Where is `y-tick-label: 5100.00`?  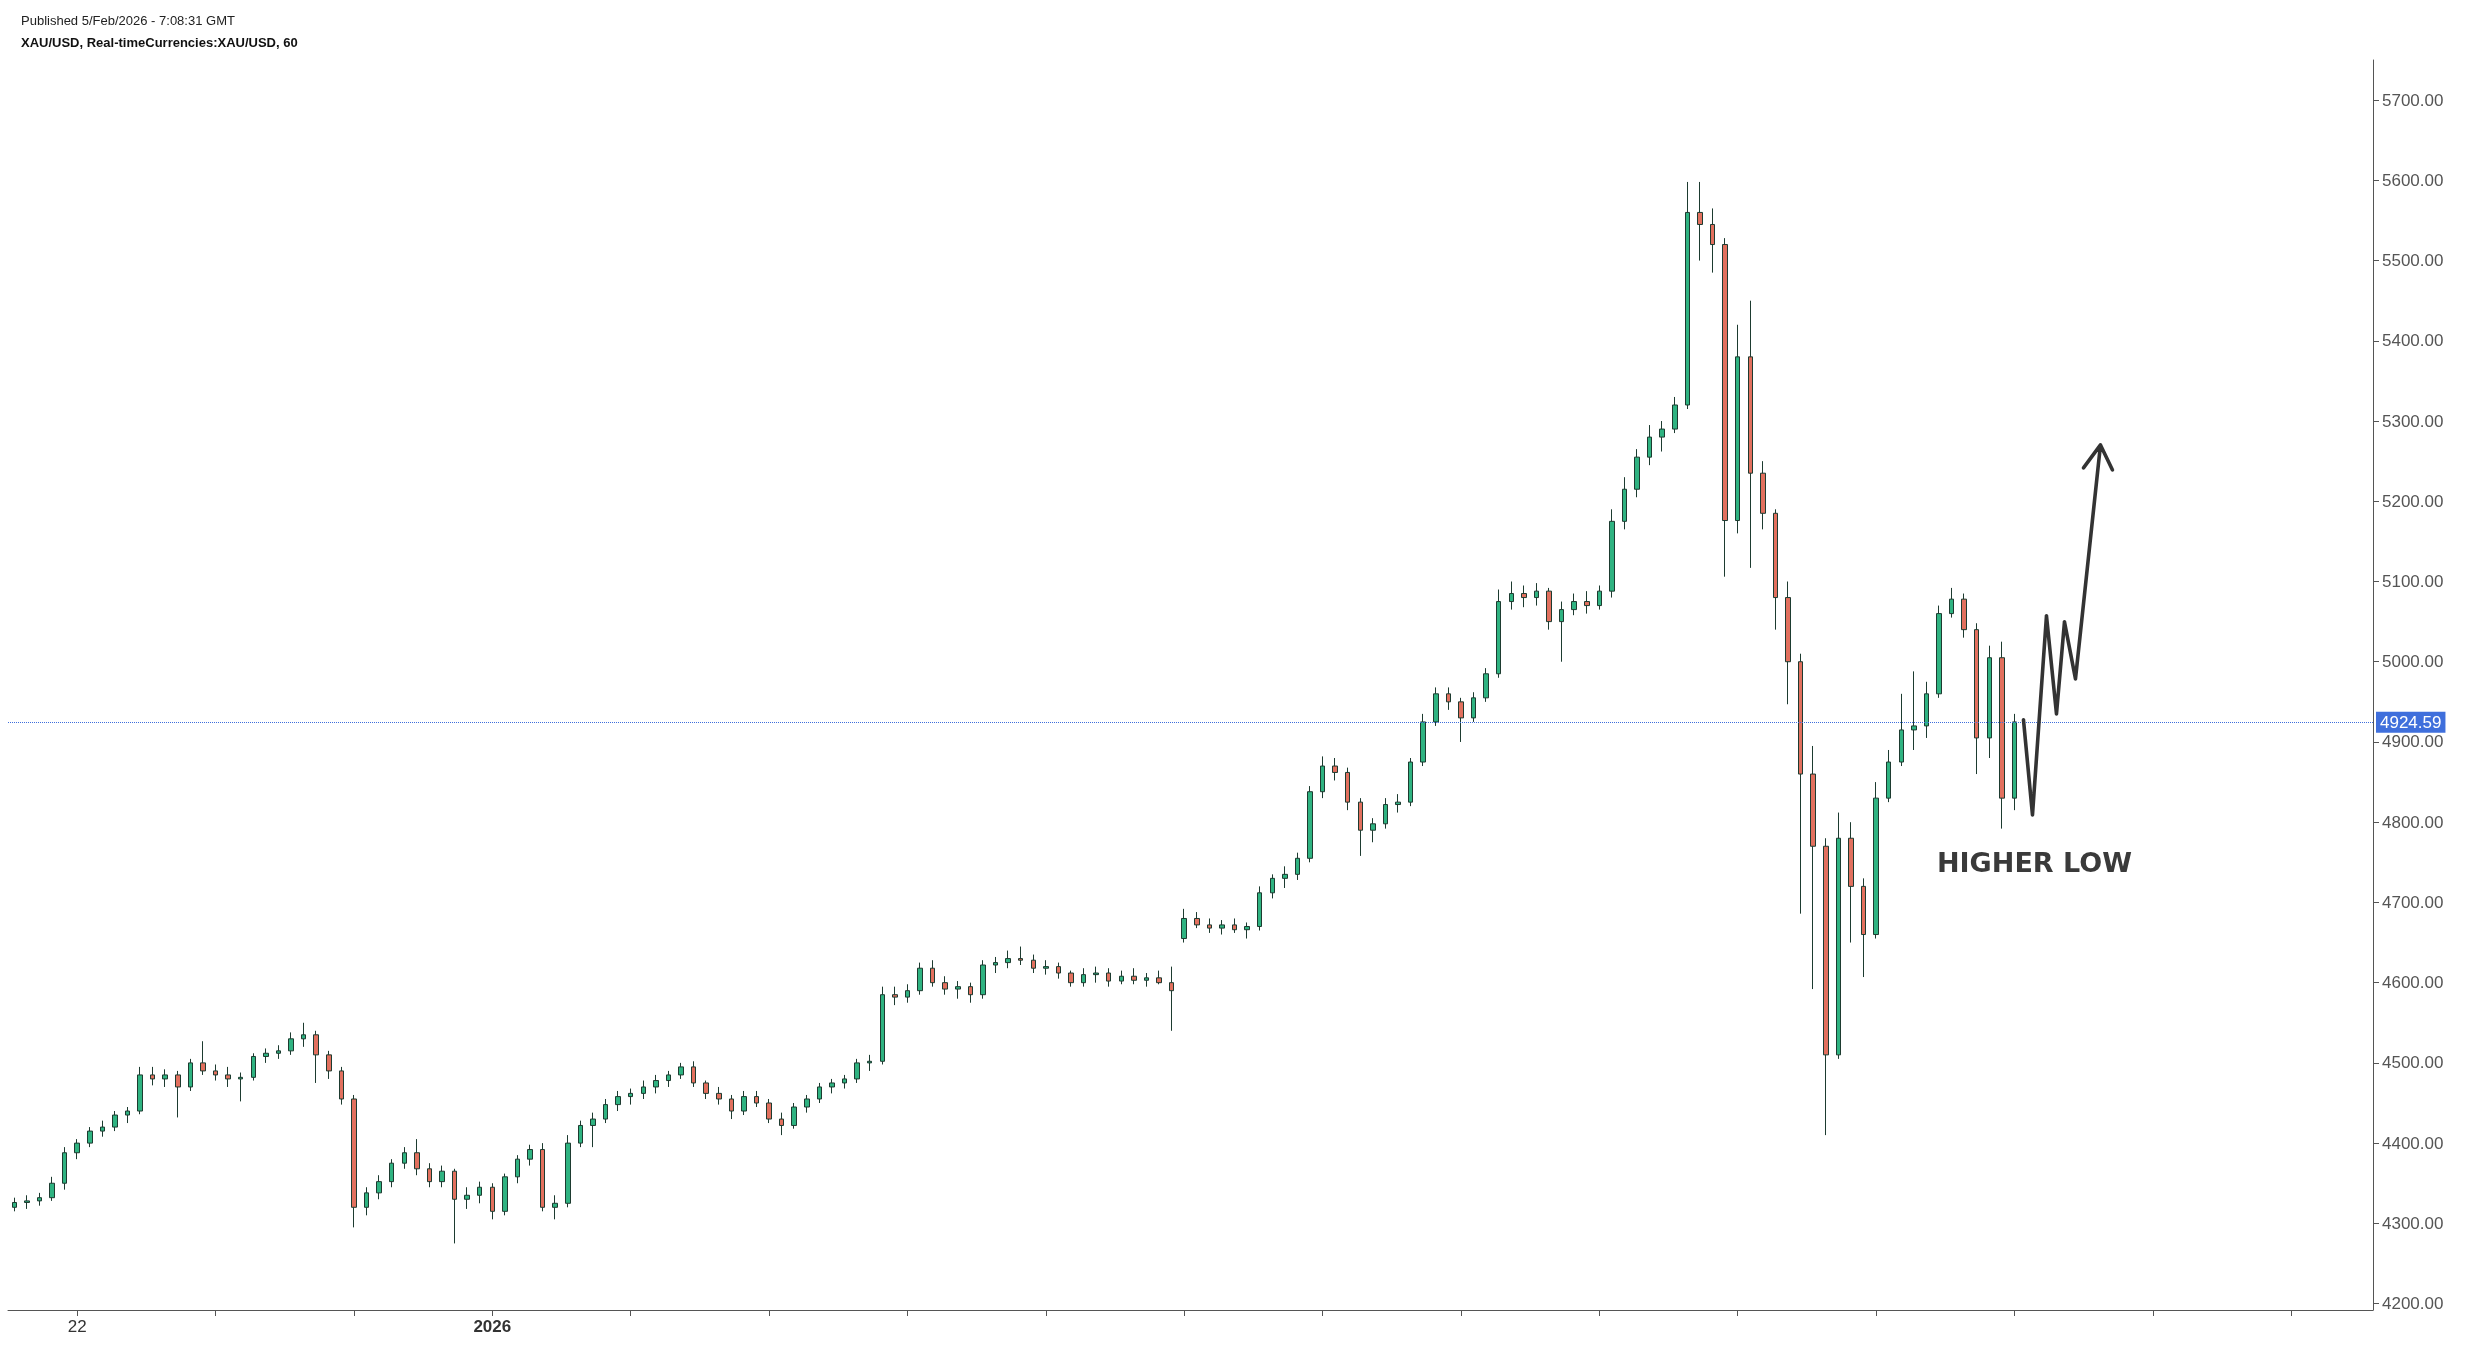
y-tick-label: 5100.00 is located at coordinates (2413, 581).